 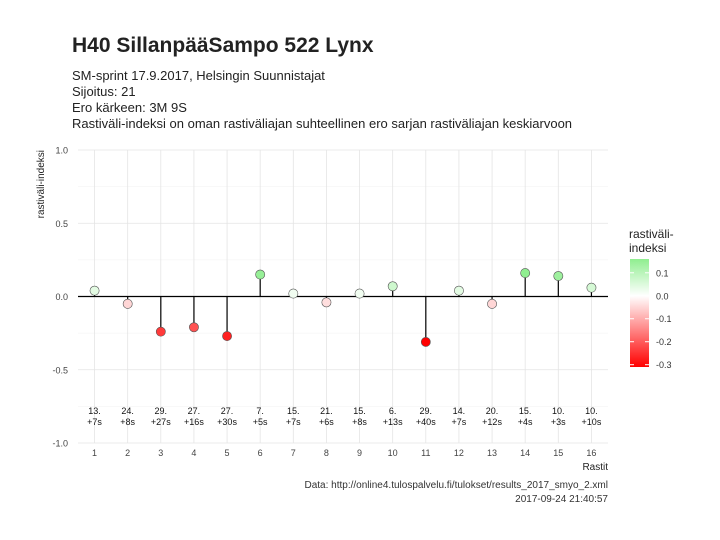 What do you see at coordinates (61, 297) in the screenshot?
I see `y-tick-label: 0.0` at bounding box center [61, 297].